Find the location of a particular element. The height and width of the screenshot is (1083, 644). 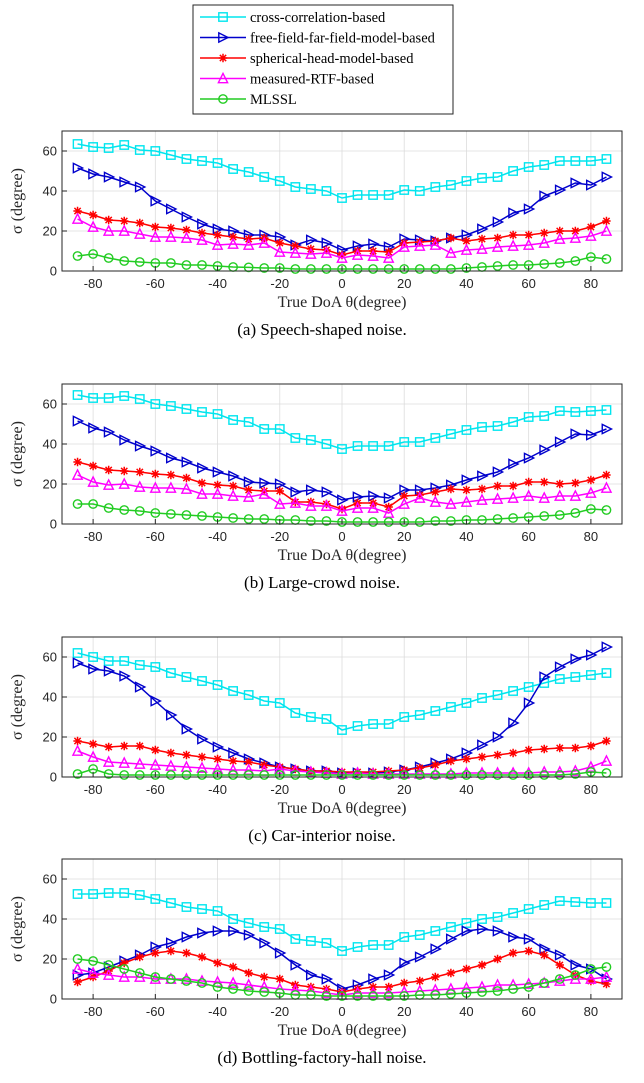

chart-caption: (b) Large-crowd noise. is located at coordinates (322, 582).